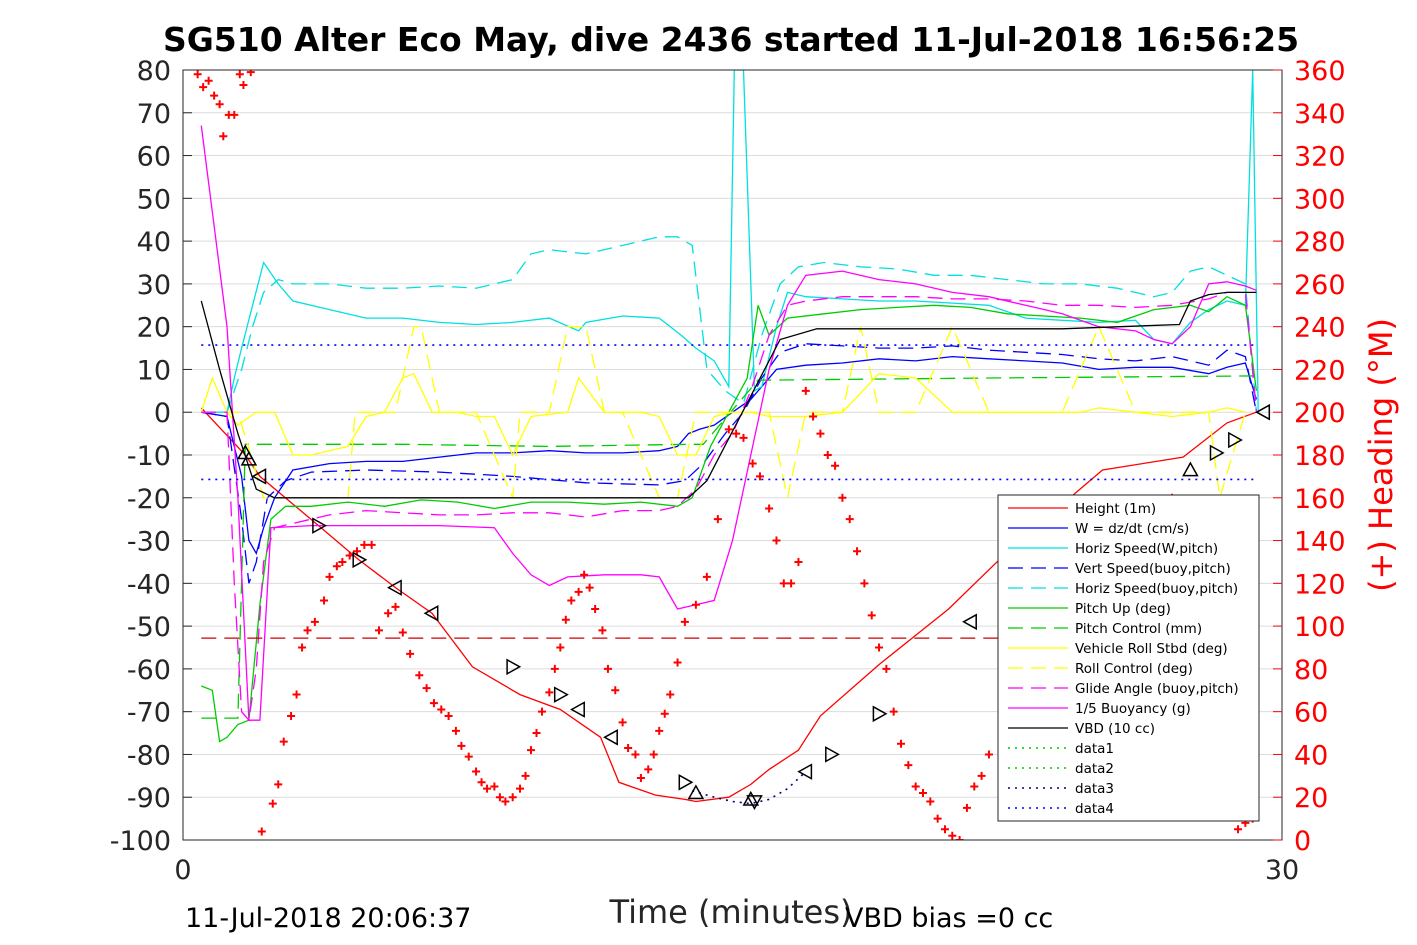  Describe the element at coordinates (140, 841) in the screenshot. I see `y-tick-label: -100` at that location.